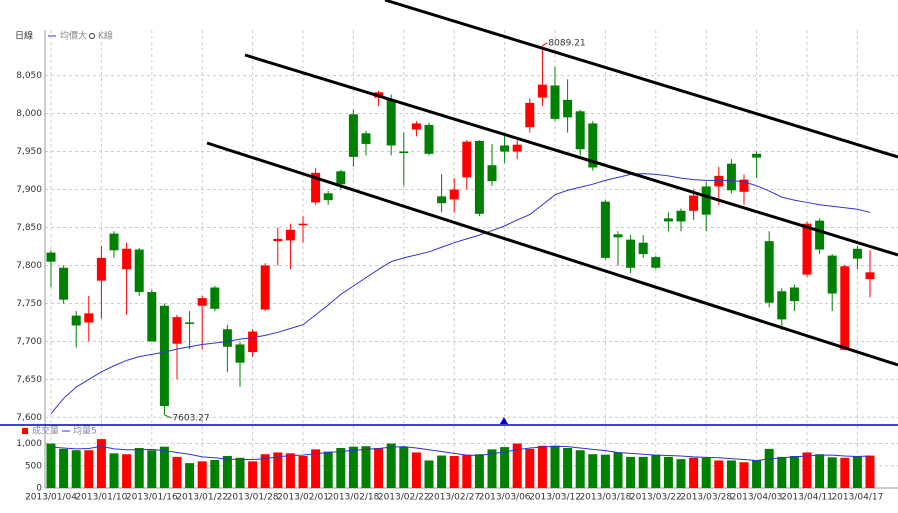 This screenshot has width=898, height=513. What do you see at coordinates (605, 498) in the screenshot?
I see `x-tick-label: 2013/03/18` at bounding box center [605, 498].